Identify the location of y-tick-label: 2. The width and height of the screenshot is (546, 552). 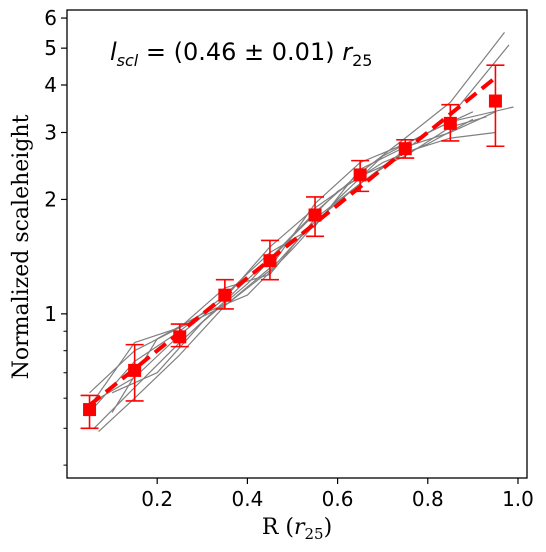
(50, 199).